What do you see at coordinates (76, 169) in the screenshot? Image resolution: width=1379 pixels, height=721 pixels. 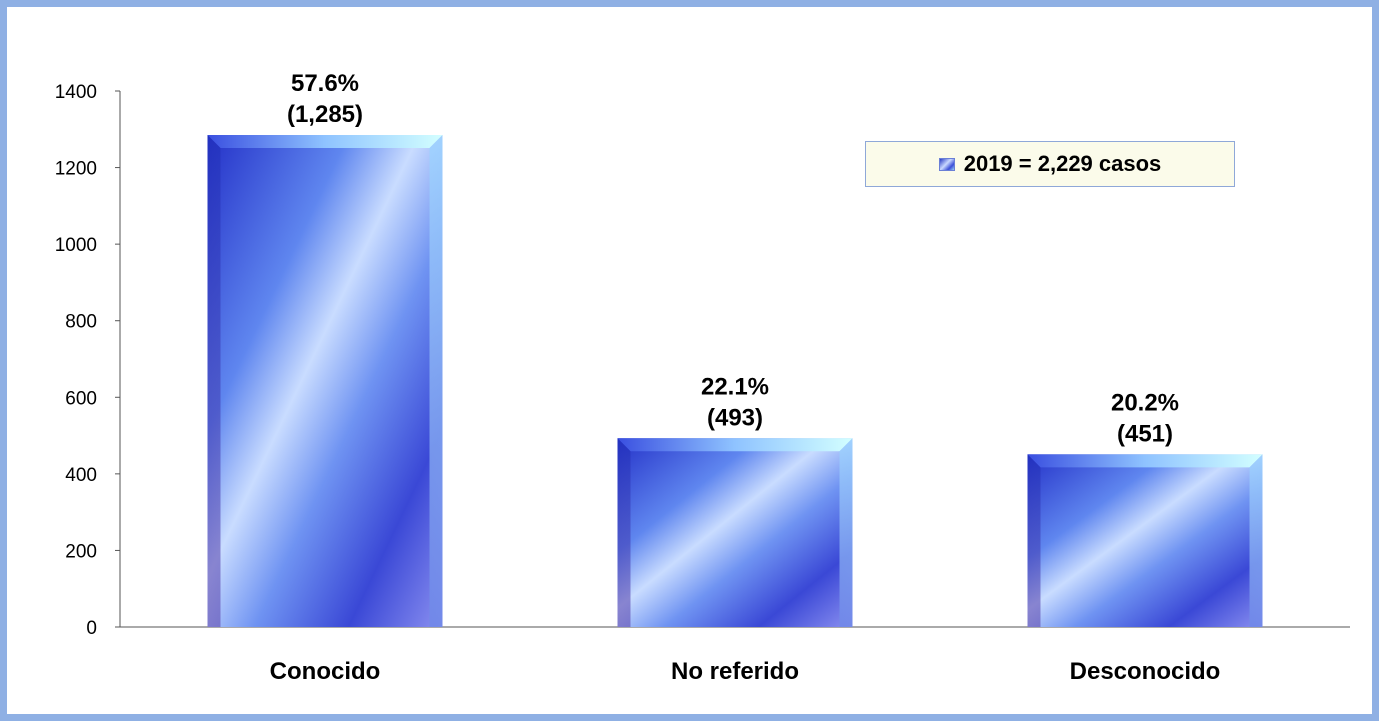 I see `y-tick-label: 1200` at bounding box center [76, 169].